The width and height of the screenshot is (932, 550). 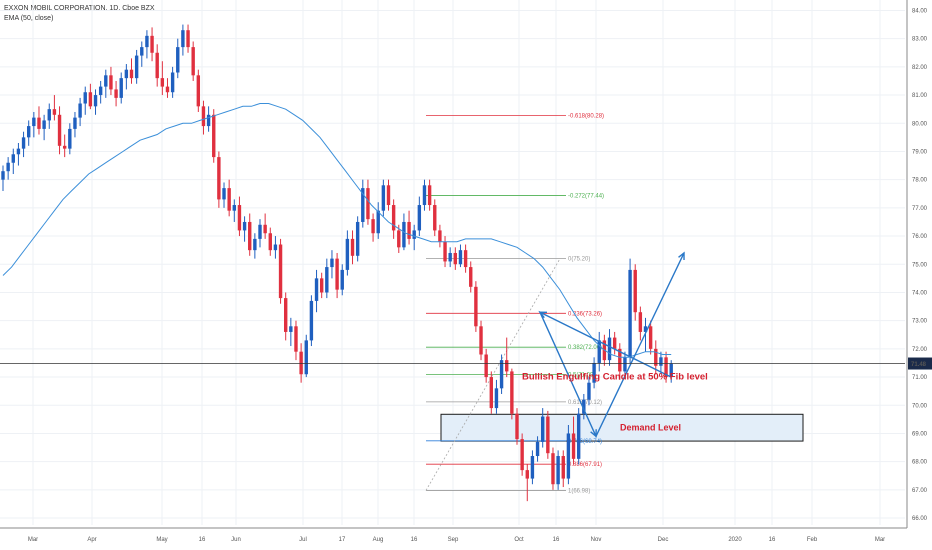 What do you see at coordinates (622, 427) in the screenshot?
I see `demand-zone` at bounding box center [622, 427].